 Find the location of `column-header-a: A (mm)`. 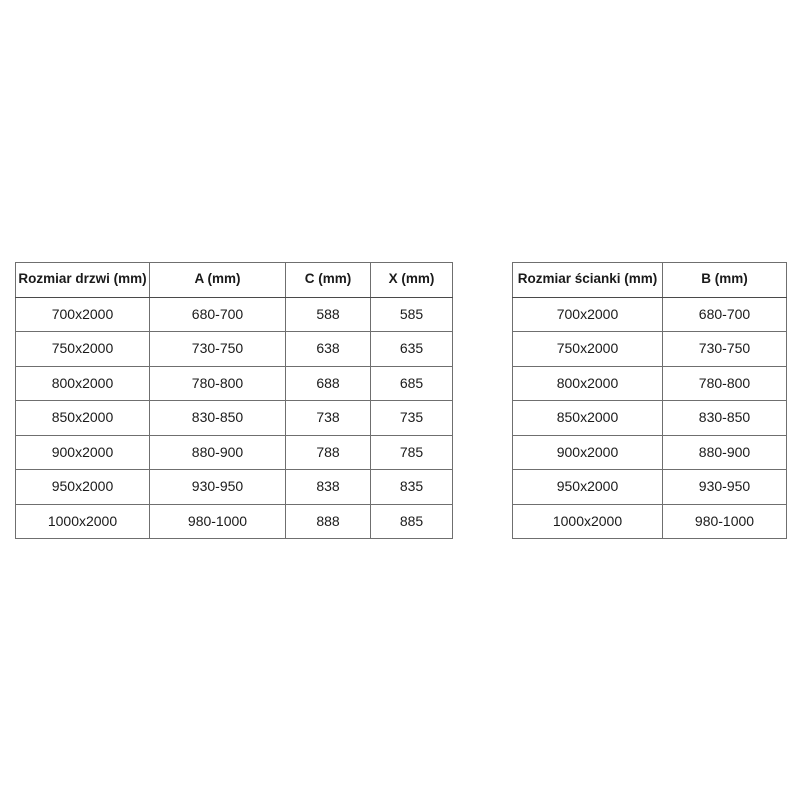

column-header-a: A (mm) is located at coordinates (217, 280).